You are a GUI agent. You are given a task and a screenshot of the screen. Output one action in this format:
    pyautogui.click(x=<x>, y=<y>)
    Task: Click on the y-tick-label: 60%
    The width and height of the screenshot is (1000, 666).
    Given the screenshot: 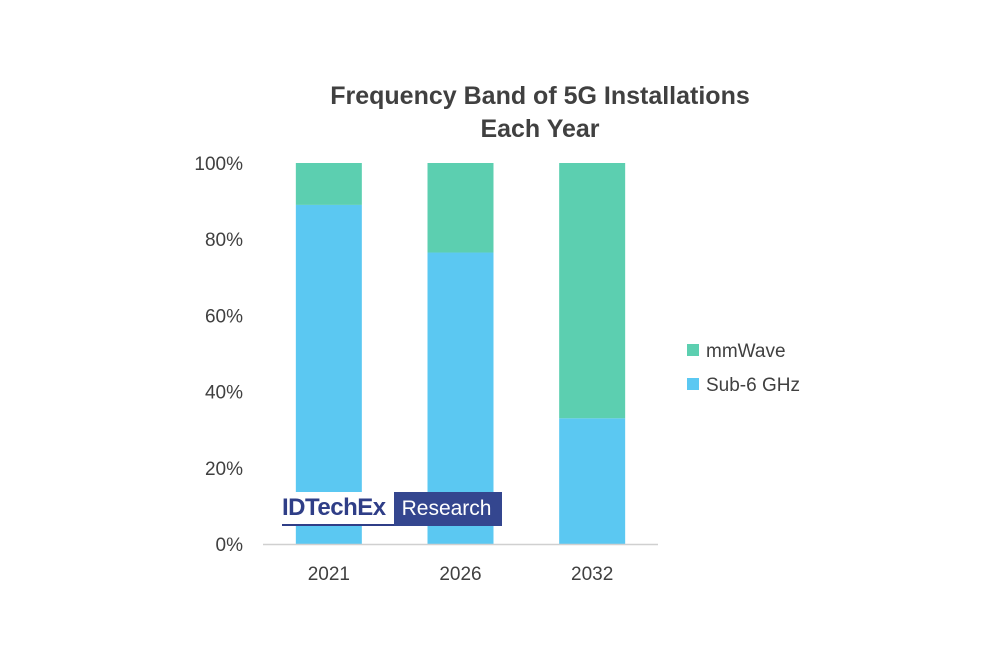 What is the action you would take?
    pyautogui.click(x=224, y=316)
    